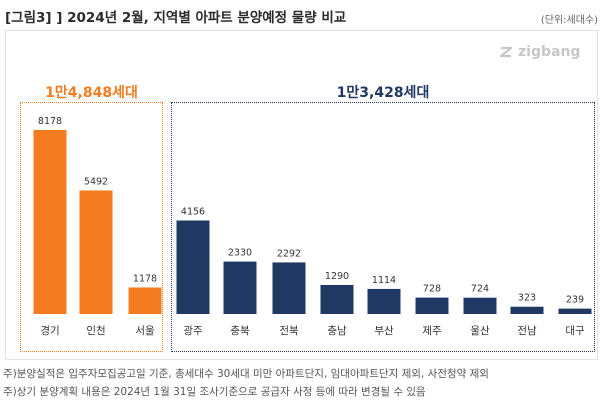  I want to click on bar-충남, so click(337, 299).